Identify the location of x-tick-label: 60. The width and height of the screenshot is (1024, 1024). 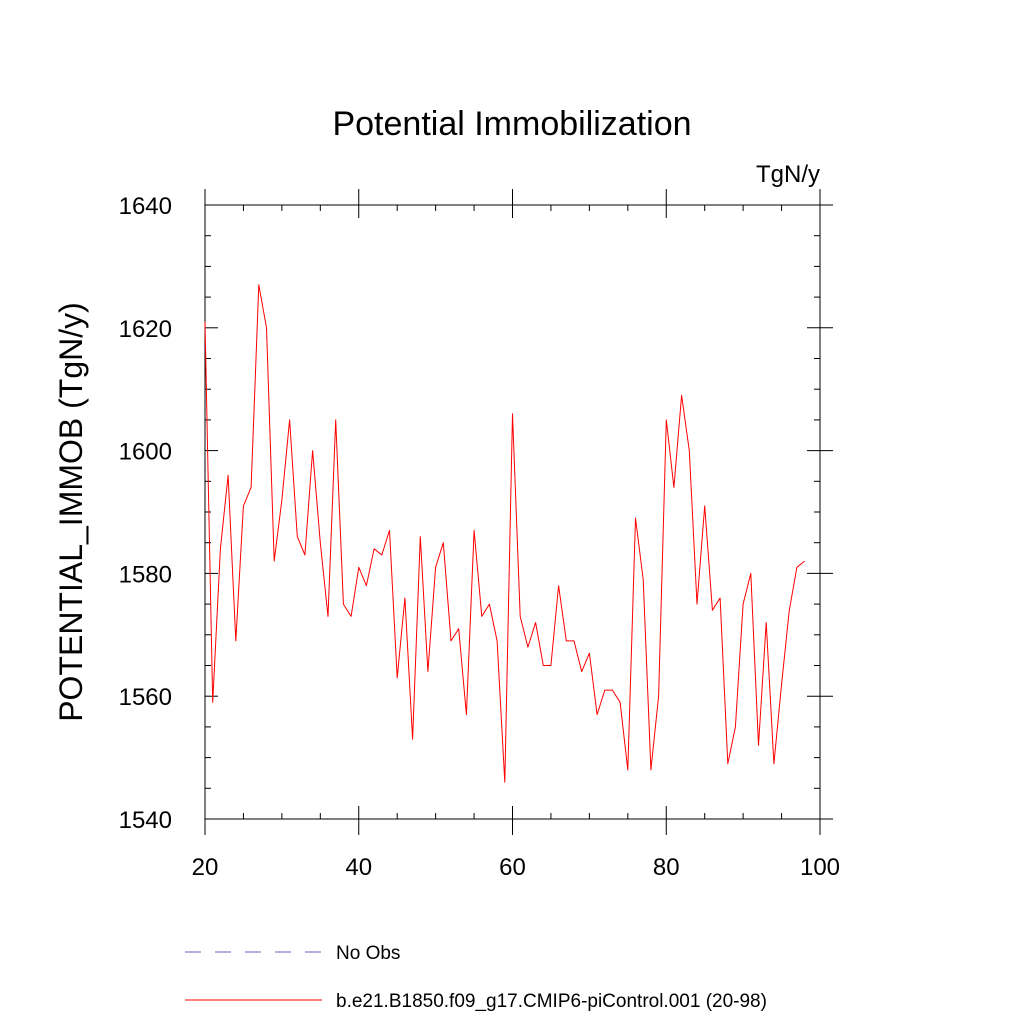
(512, 867).